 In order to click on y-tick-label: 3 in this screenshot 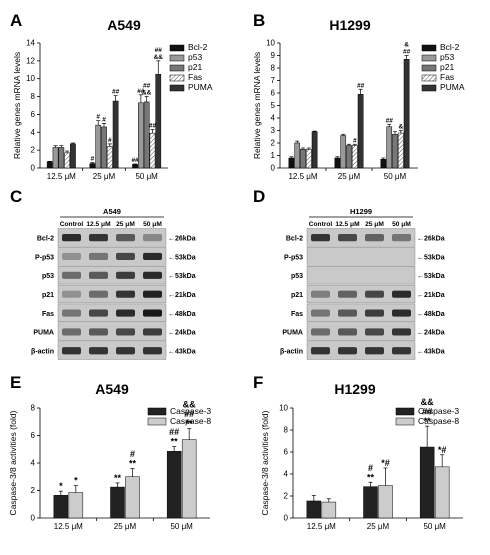, I will do `click(273, 130)`.